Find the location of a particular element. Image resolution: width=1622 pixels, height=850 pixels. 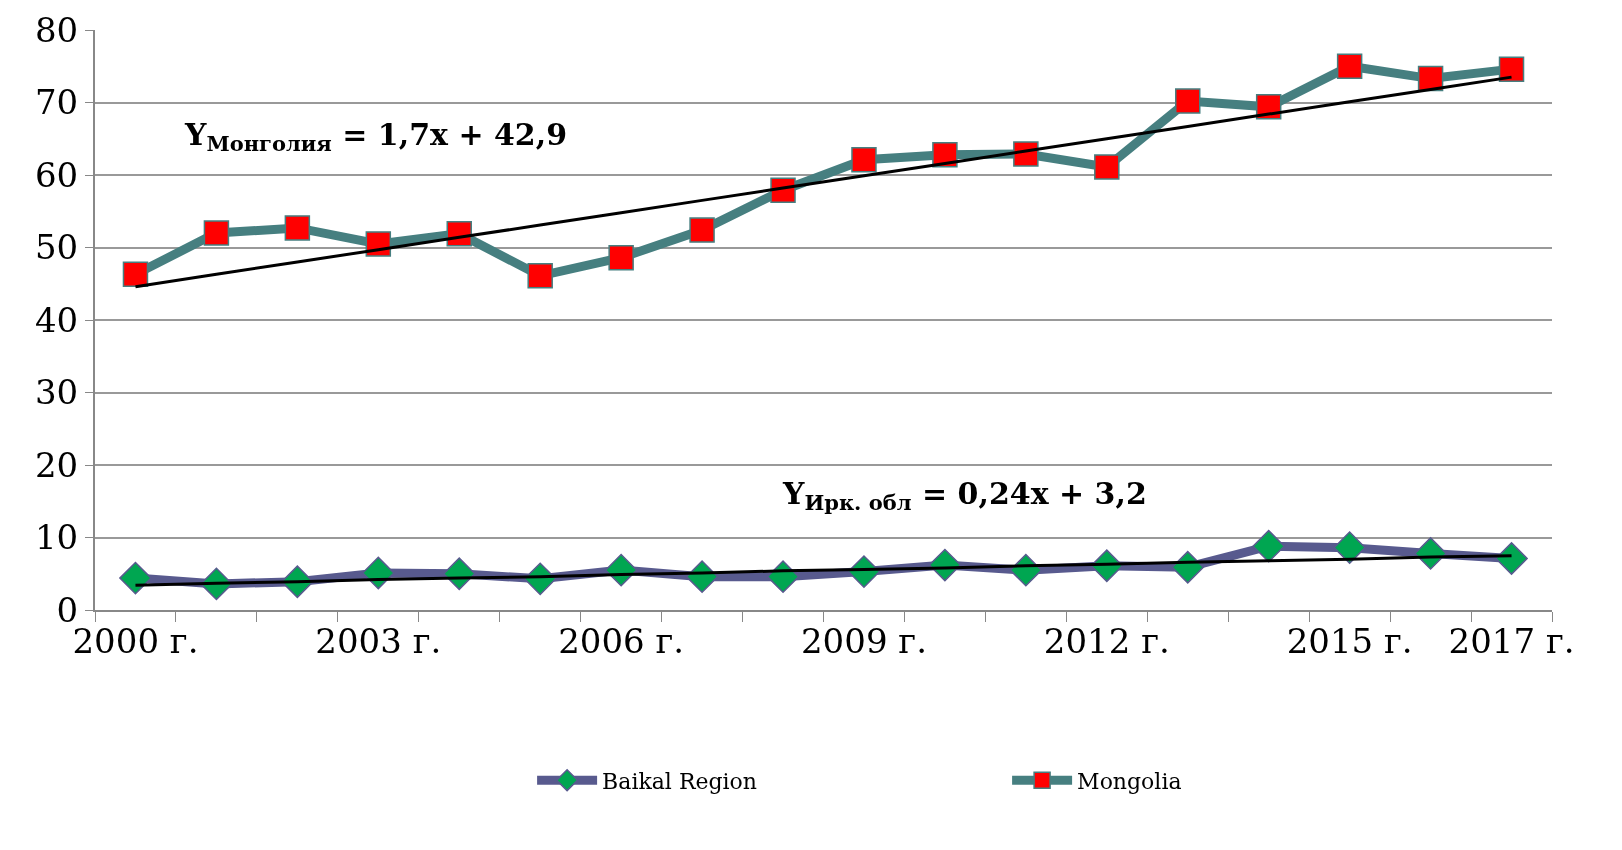

y-tick-label: 80 is located at coordinates (56, 29).